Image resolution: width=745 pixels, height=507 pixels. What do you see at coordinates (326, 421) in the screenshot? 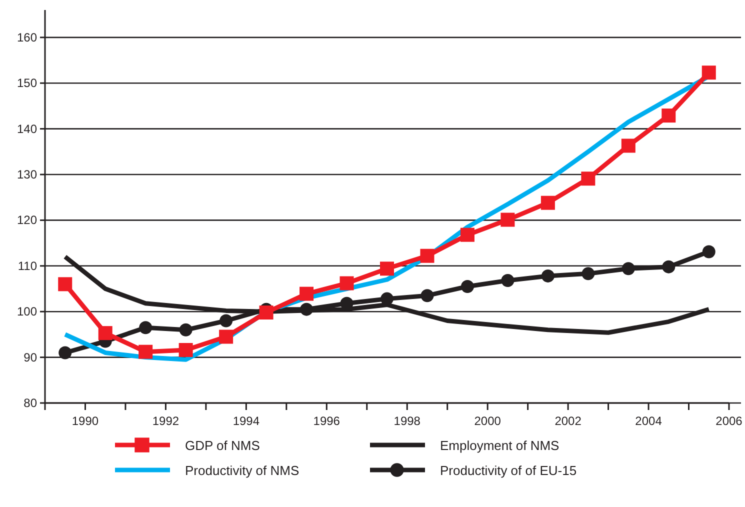
I see `x-tick-label: 1996` at bounding box center [326, 421].